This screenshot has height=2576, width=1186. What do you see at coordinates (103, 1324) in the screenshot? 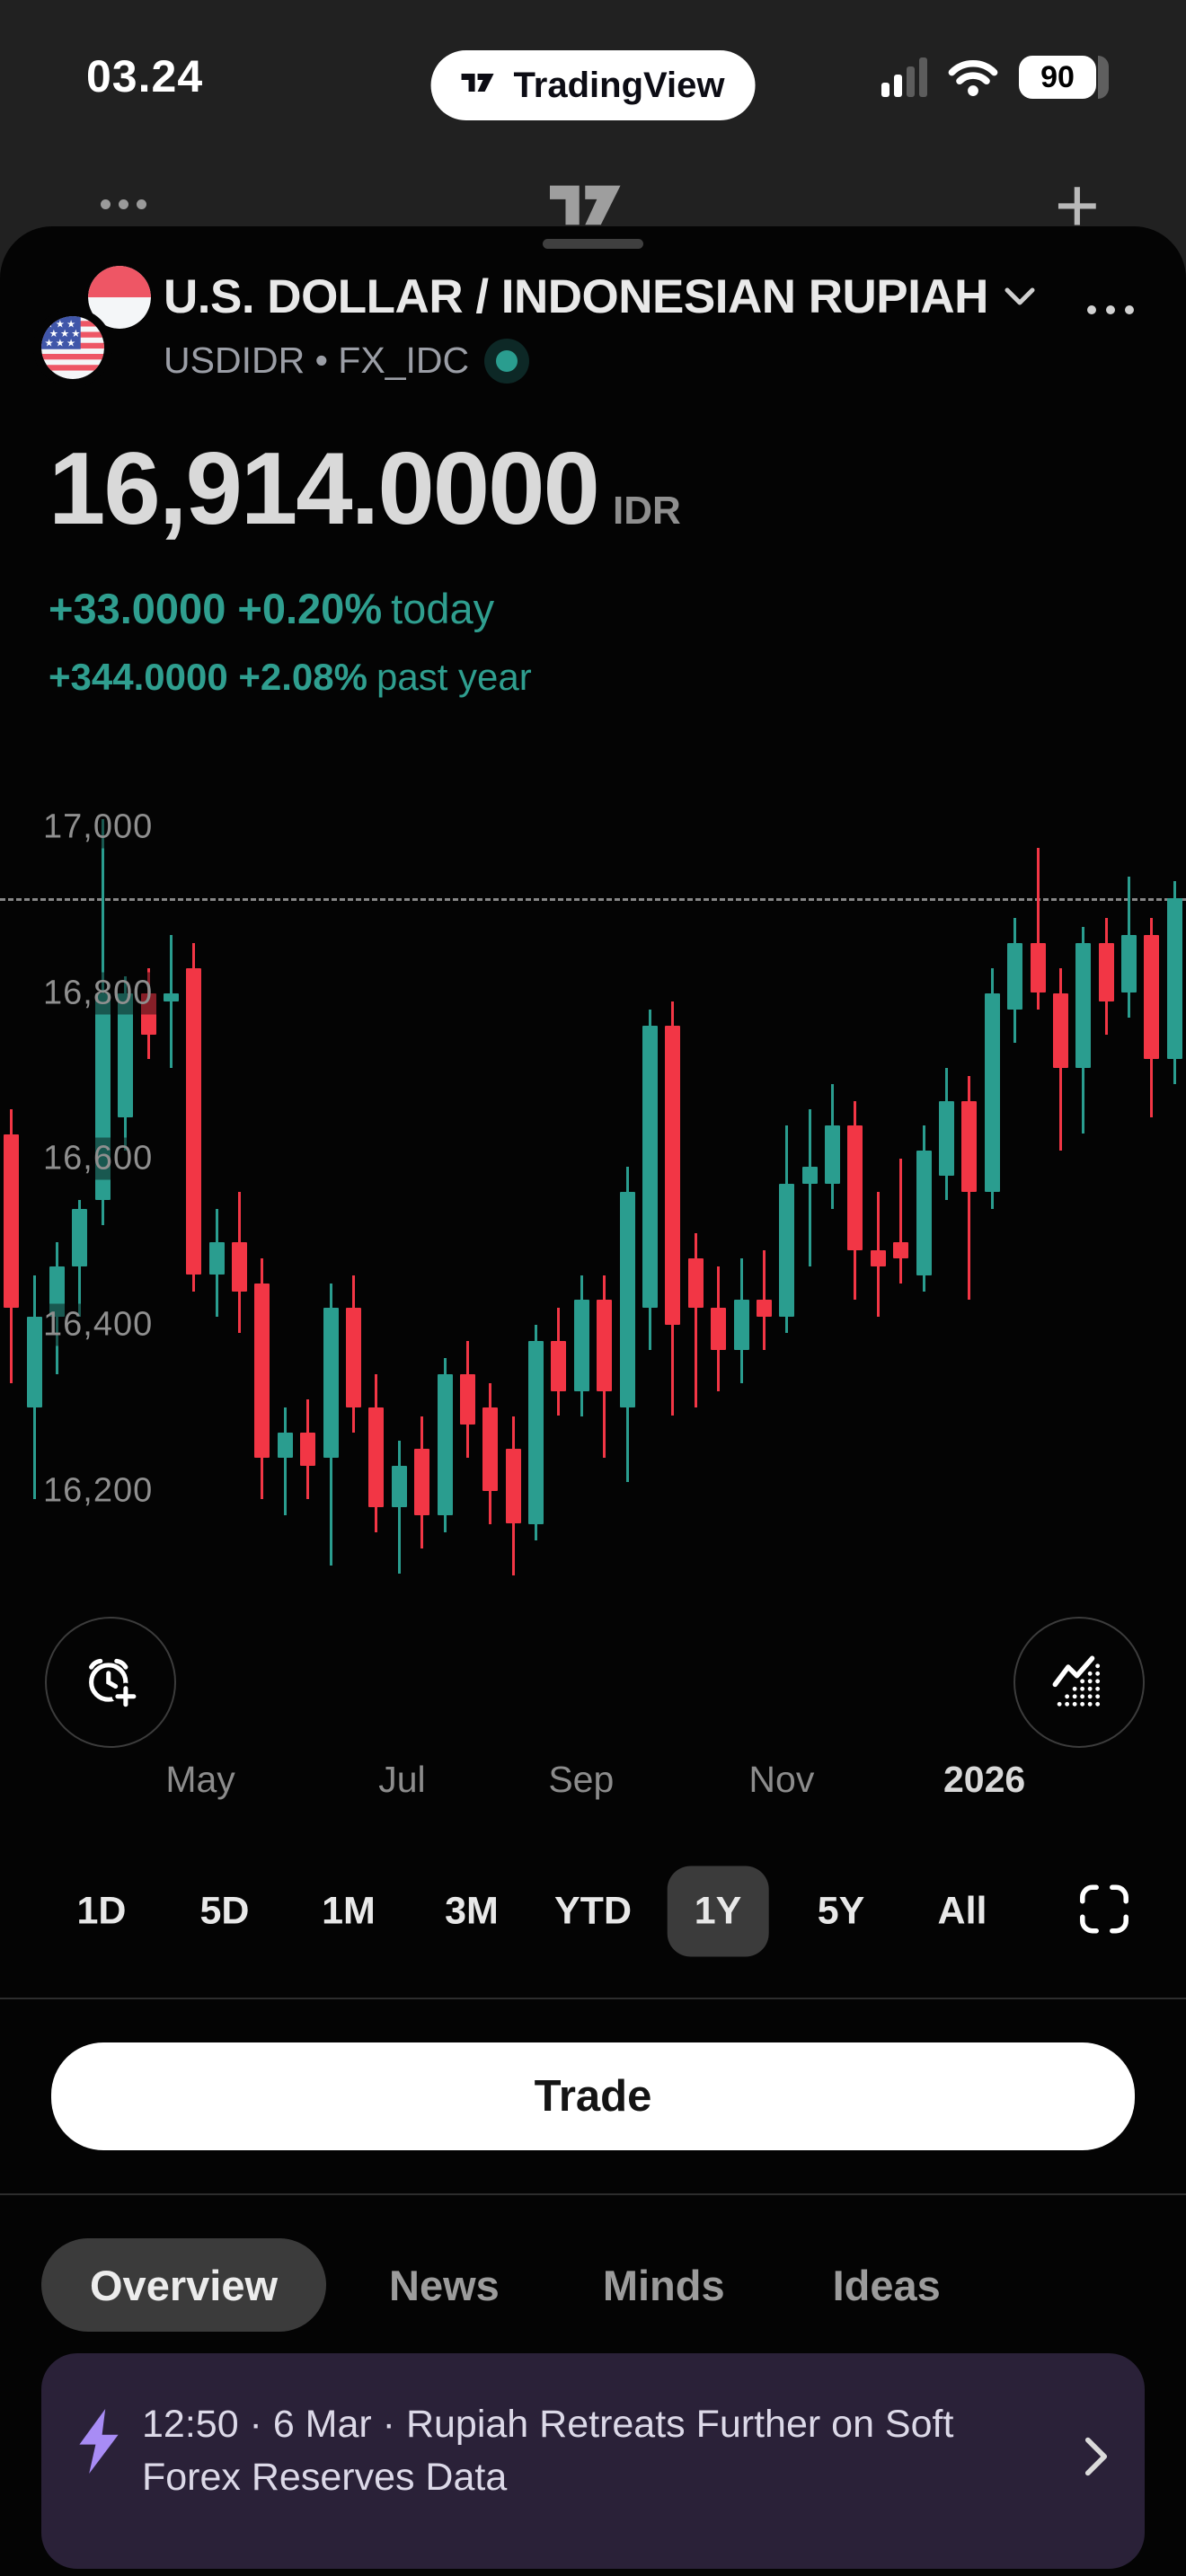
I see `y-axis-label: 16,400` at bounding box center [103, 1324].